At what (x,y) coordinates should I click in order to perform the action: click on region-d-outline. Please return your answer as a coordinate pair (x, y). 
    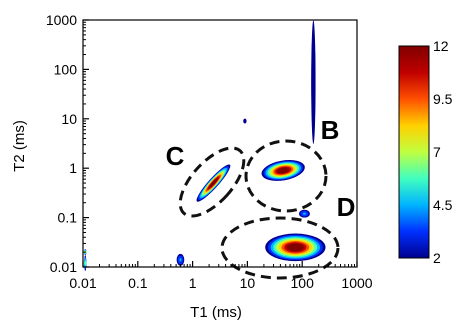
    Looking at the image, I should click on (280, 248).